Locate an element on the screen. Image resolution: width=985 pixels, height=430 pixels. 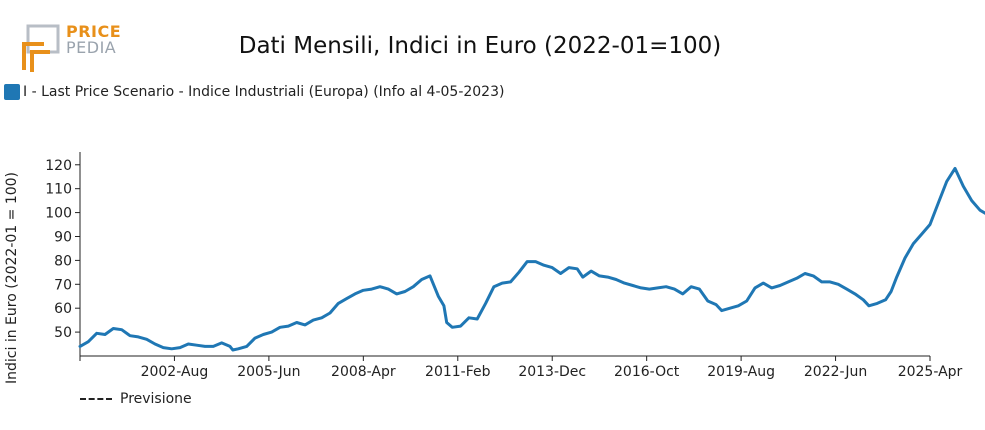
x-tick-label: 2013-Dec is located at coordinates (552, 372).